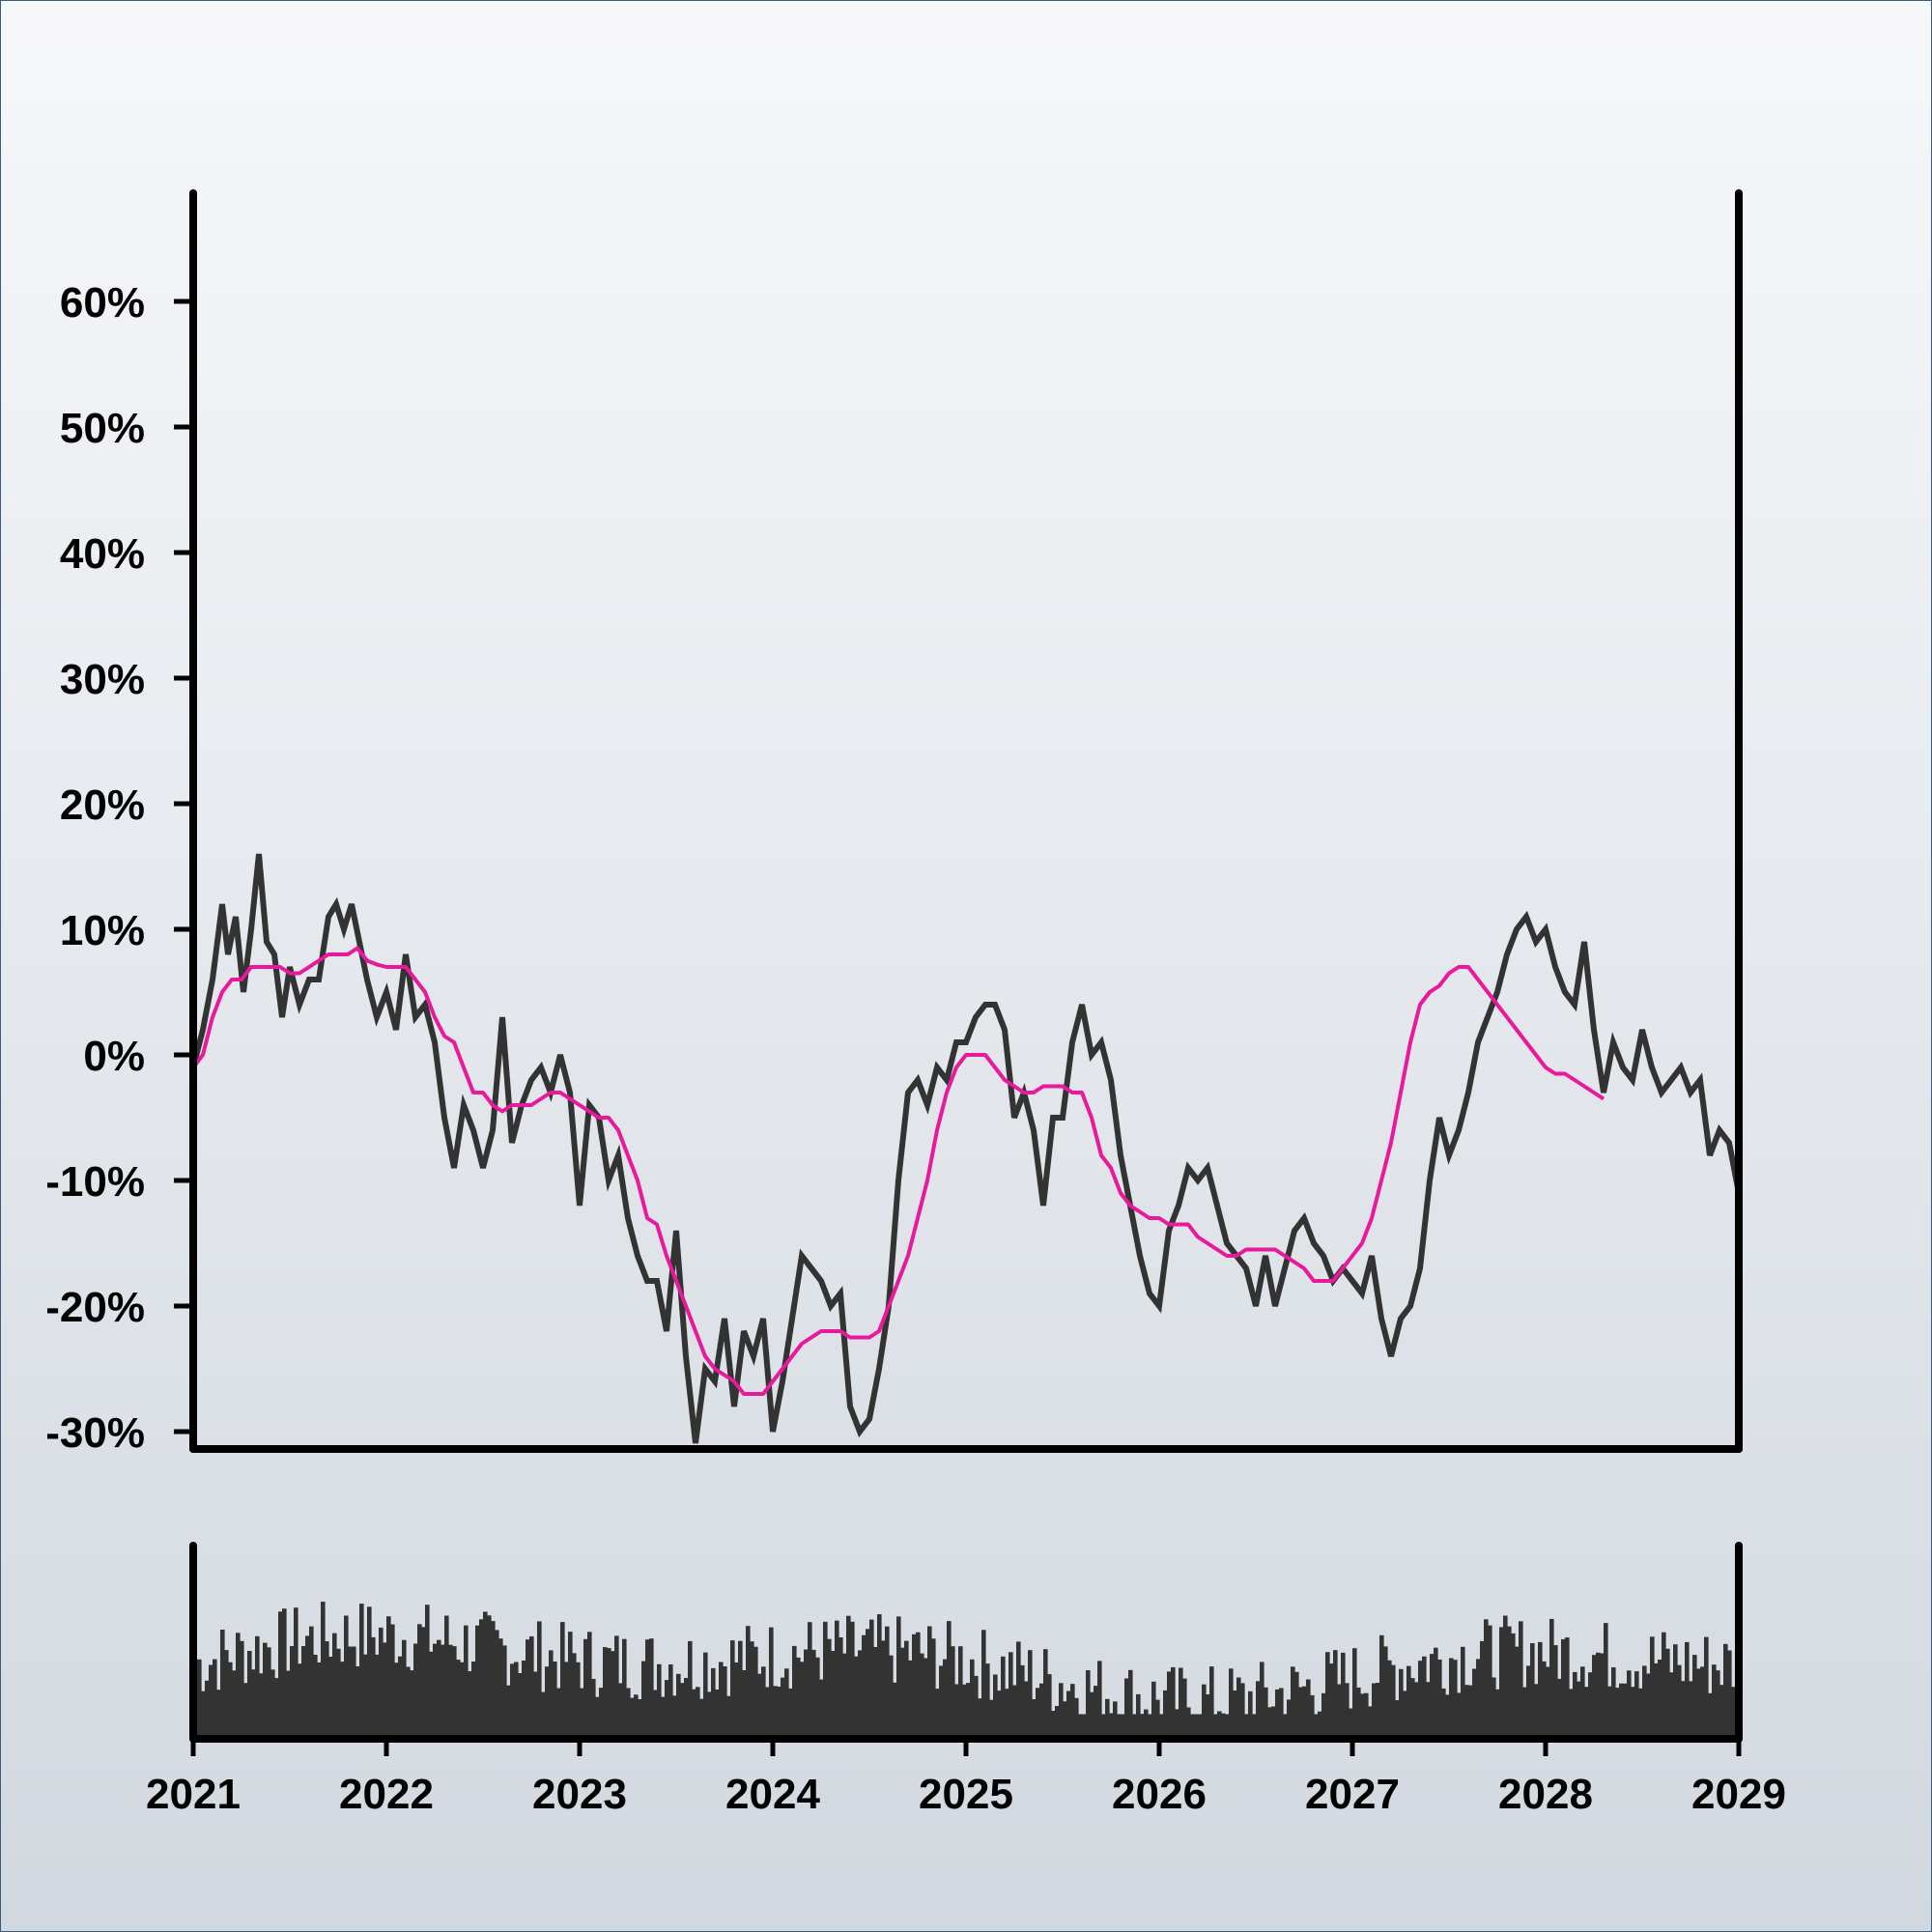  What do you see at coordinates (966, 1778) in the screenshot?
I see `x-axis-ticks: 2021 2022 2023 2024 2025 2026 2027 2028 2029` at bounding box center [966, 1778].